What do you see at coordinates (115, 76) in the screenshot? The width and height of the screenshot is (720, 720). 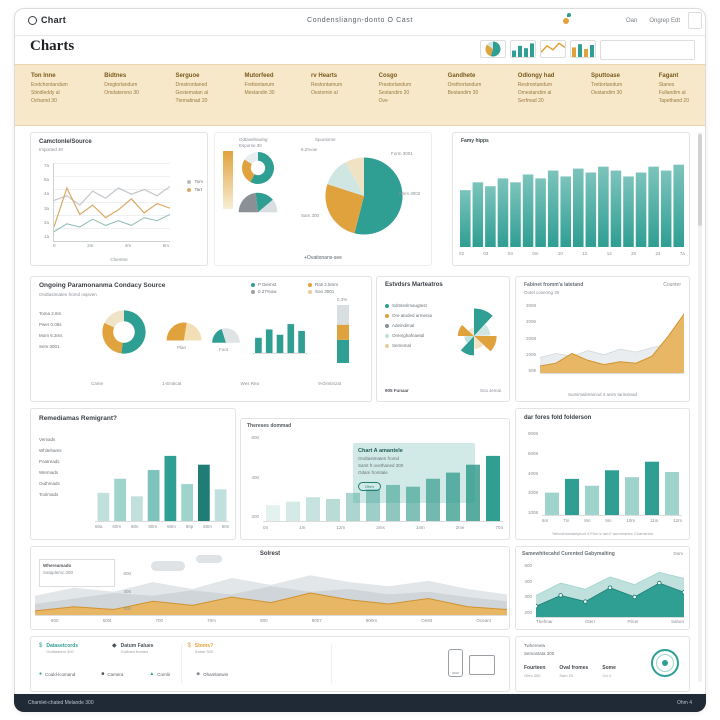 I see `category-heading: Bidtnes` at bounding box center [115, 76].